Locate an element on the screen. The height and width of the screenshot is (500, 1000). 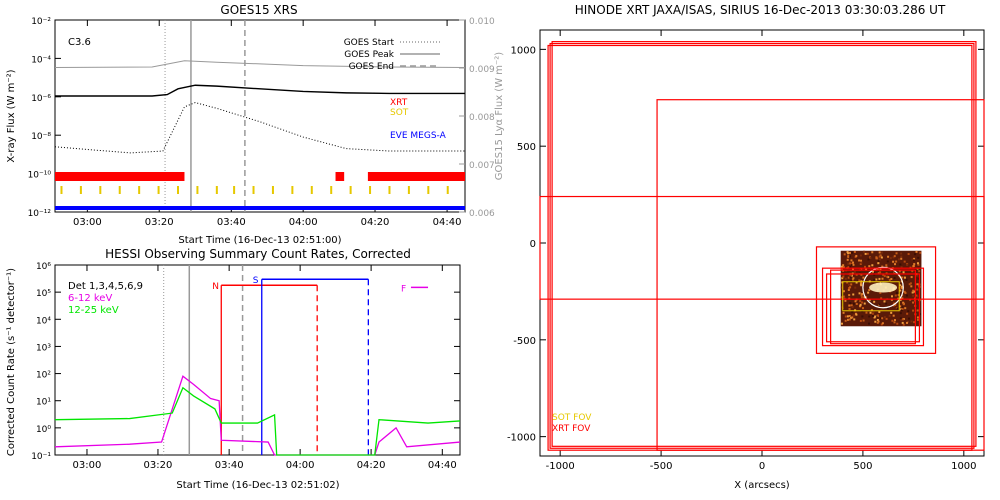
goes-legend: GOES Start GOES Peak GOES End is located at coordinates (392, 55).